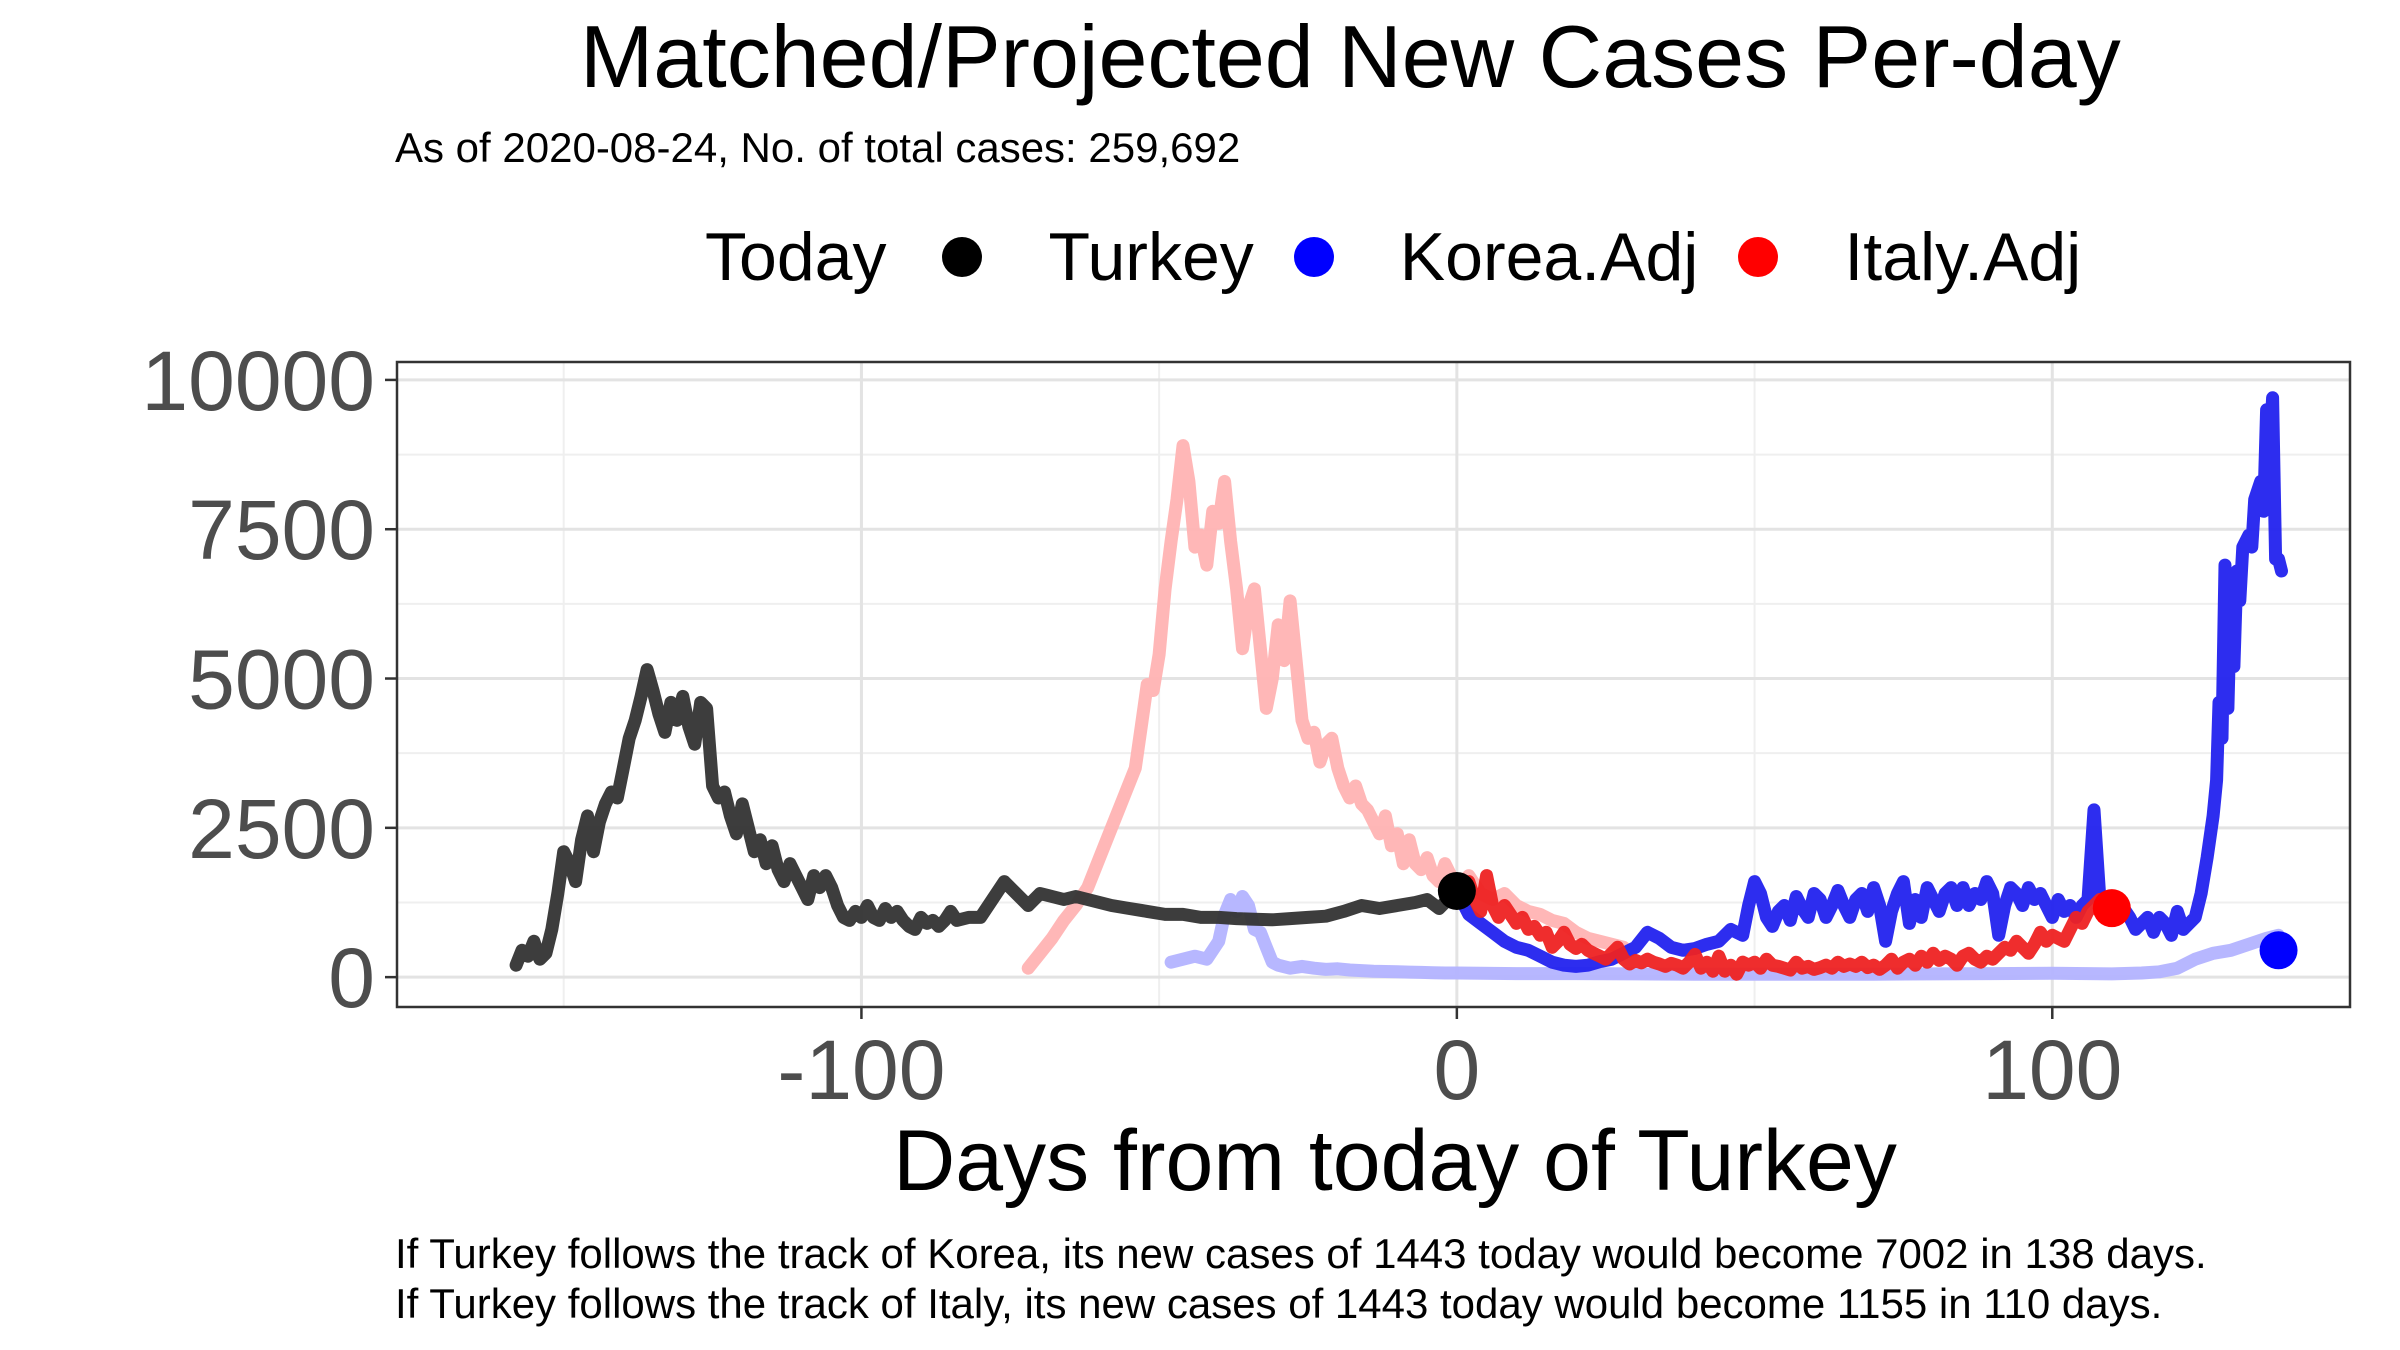 This screenshot has height=1350, width=2400. Describe the element at coordinates (861, 1070) in the screenshot. I see `x-tick-label: -100` at that location.